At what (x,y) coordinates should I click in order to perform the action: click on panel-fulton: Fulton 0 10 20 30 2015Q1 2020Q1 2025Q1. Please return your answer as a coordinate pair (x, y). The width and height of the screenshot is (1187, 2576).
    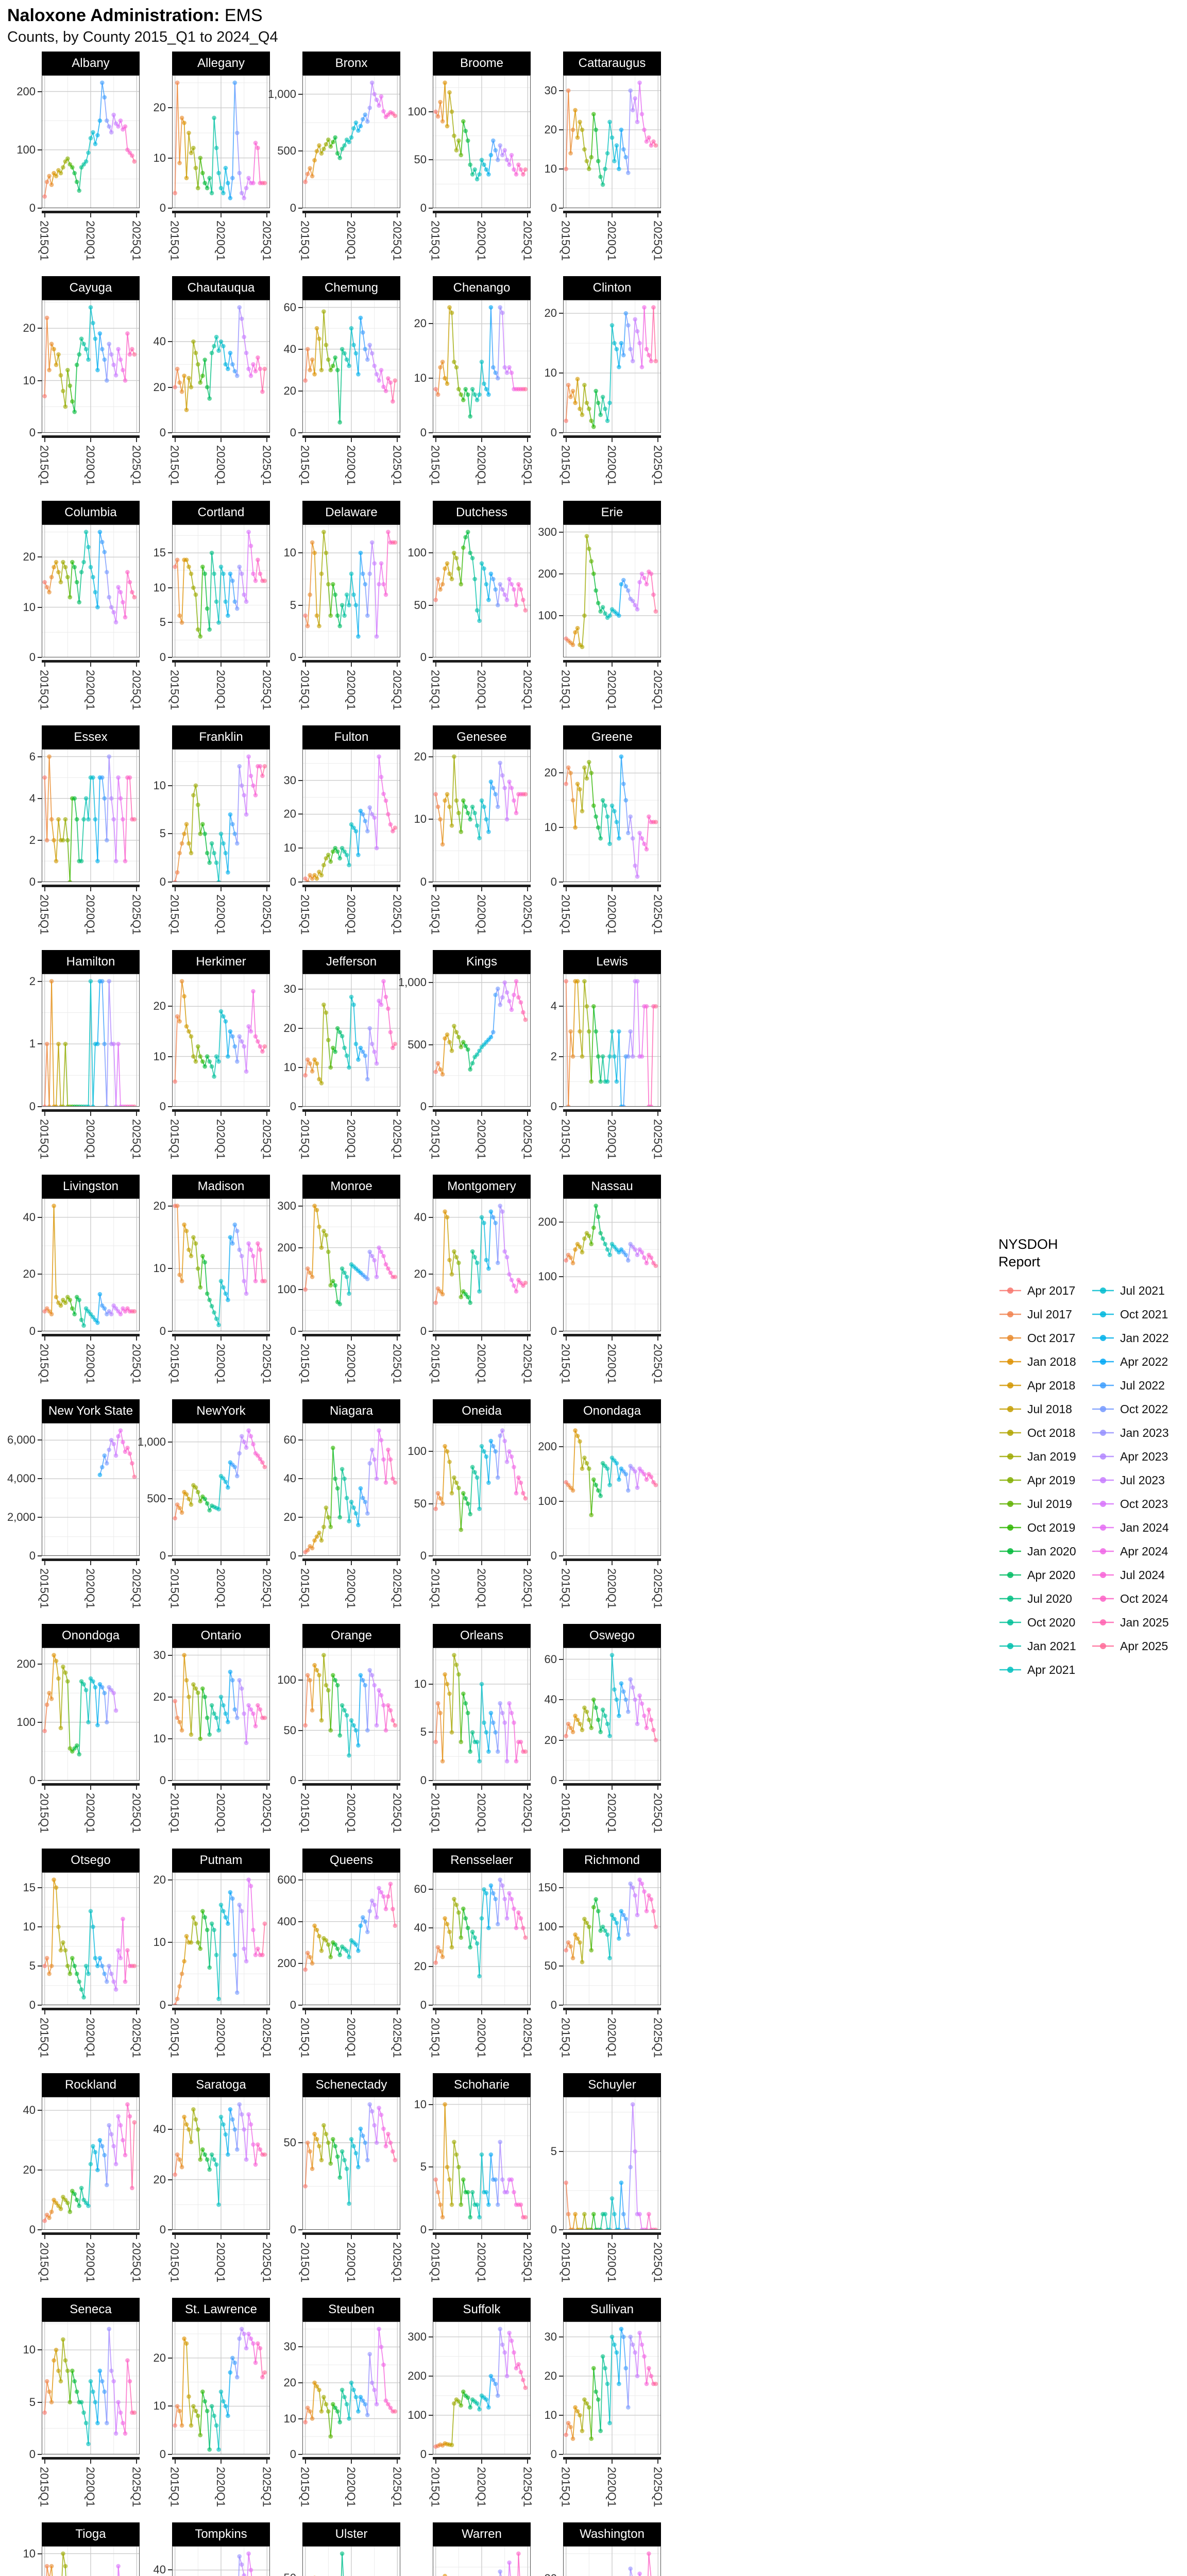
    Looking at the image, I should click on (338, 837).